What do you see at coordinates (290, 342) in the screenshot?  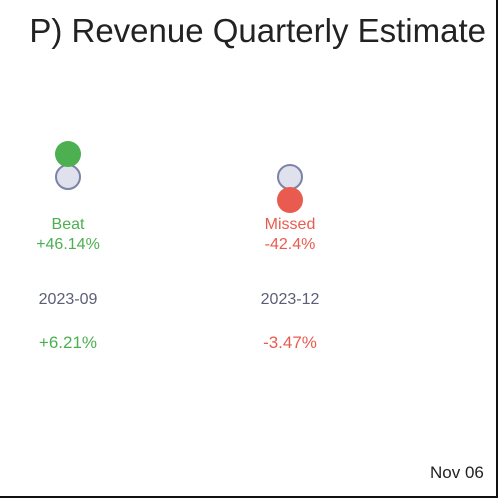 I see `change-label: -3.47%` at bounding box center [290, 342].